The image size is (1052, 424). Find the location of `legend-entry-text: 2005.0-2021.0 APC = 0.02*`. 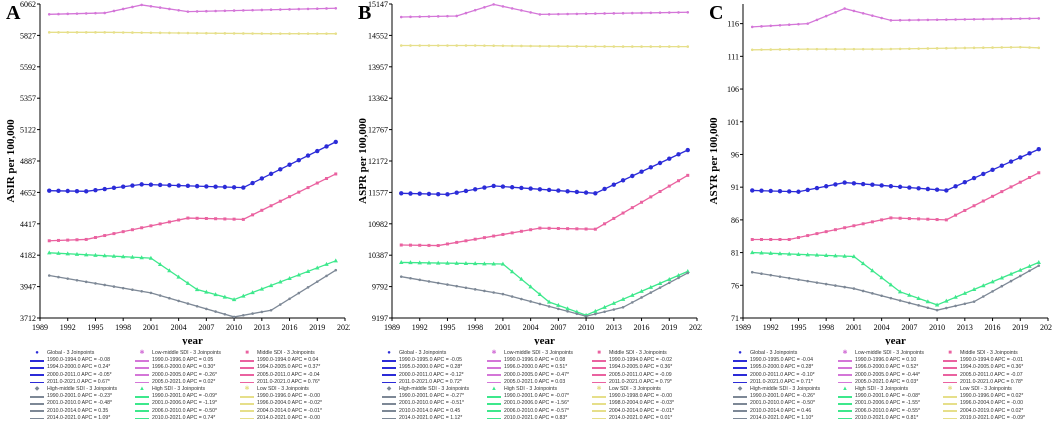

legend-entry-text: 2005.0-2021.0 APC = 0.02* is located at coordinates (184, 381).